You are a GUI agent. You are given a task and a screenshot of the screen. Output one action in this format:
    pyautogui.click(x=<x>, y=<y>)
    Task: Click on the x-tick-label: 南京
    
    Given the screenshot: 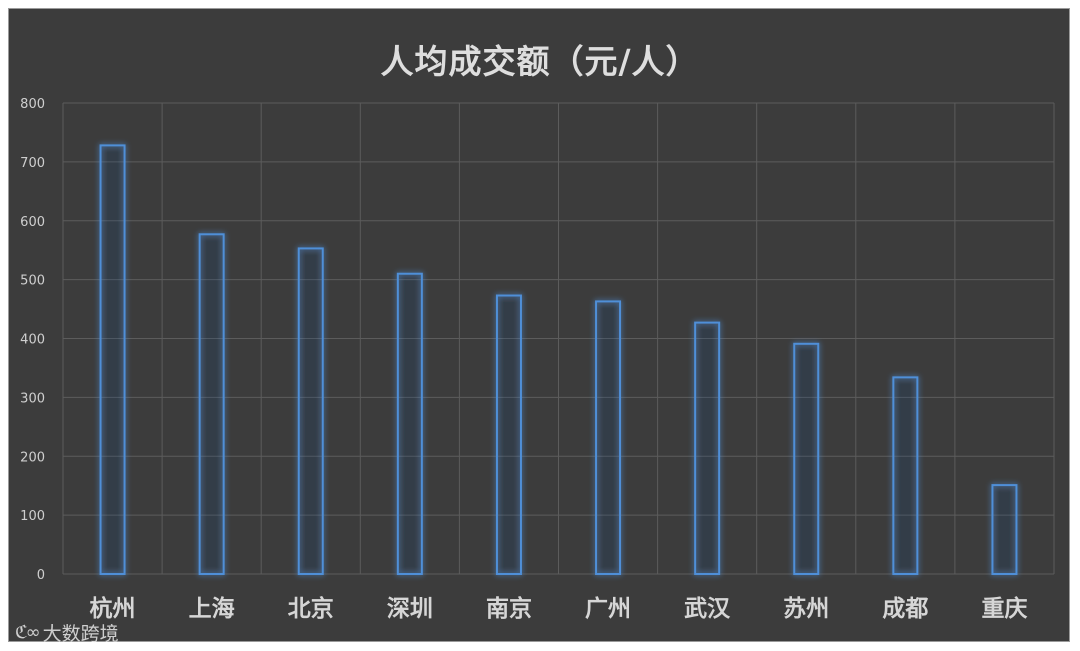 What is the action you would take?
    pyautogui.click(x=509, y=608)
    